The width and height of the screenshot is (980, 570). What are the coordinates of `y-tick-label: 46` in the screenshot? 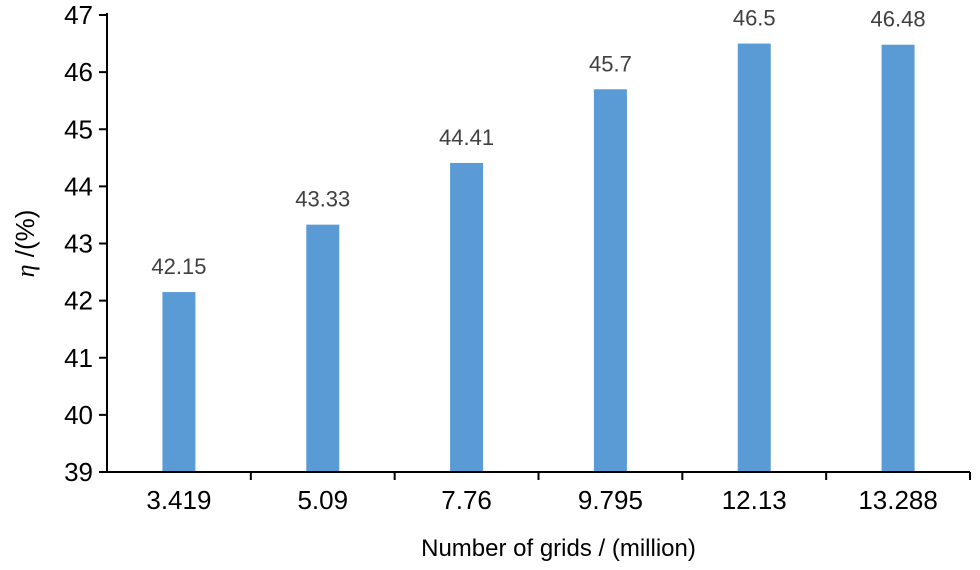 It's located at (78, 72).